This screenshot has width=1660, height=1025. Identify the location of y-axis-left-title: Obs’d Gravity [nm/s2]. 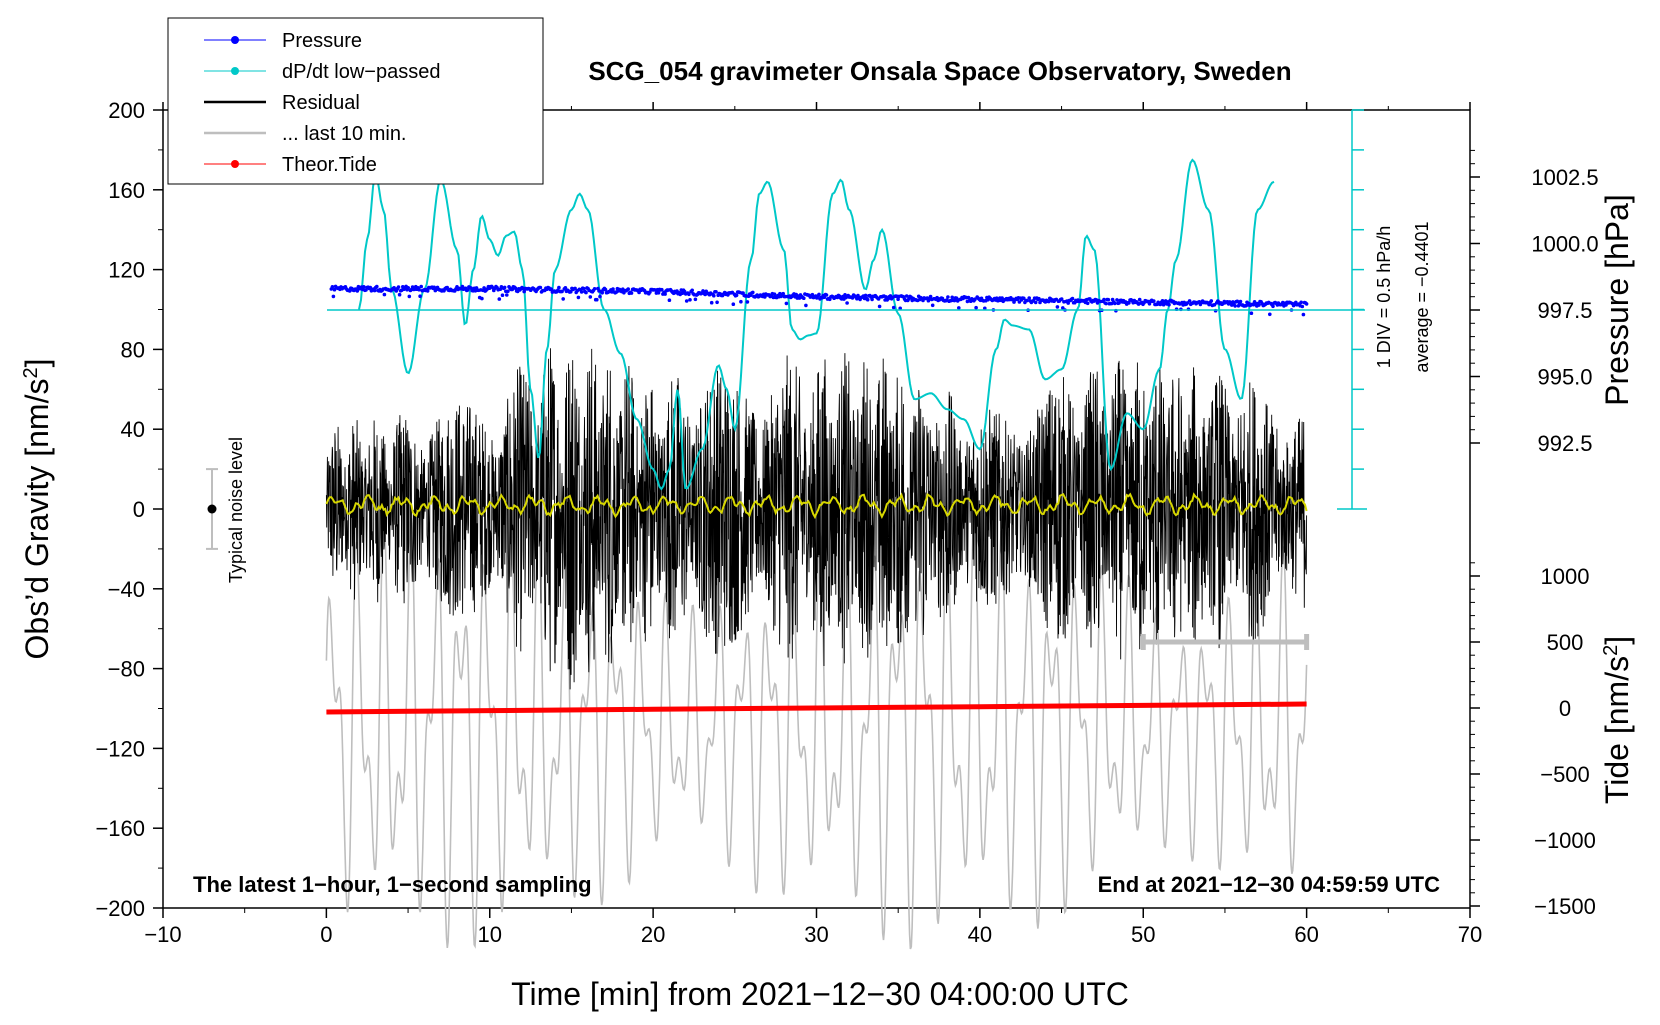
(37, 509).